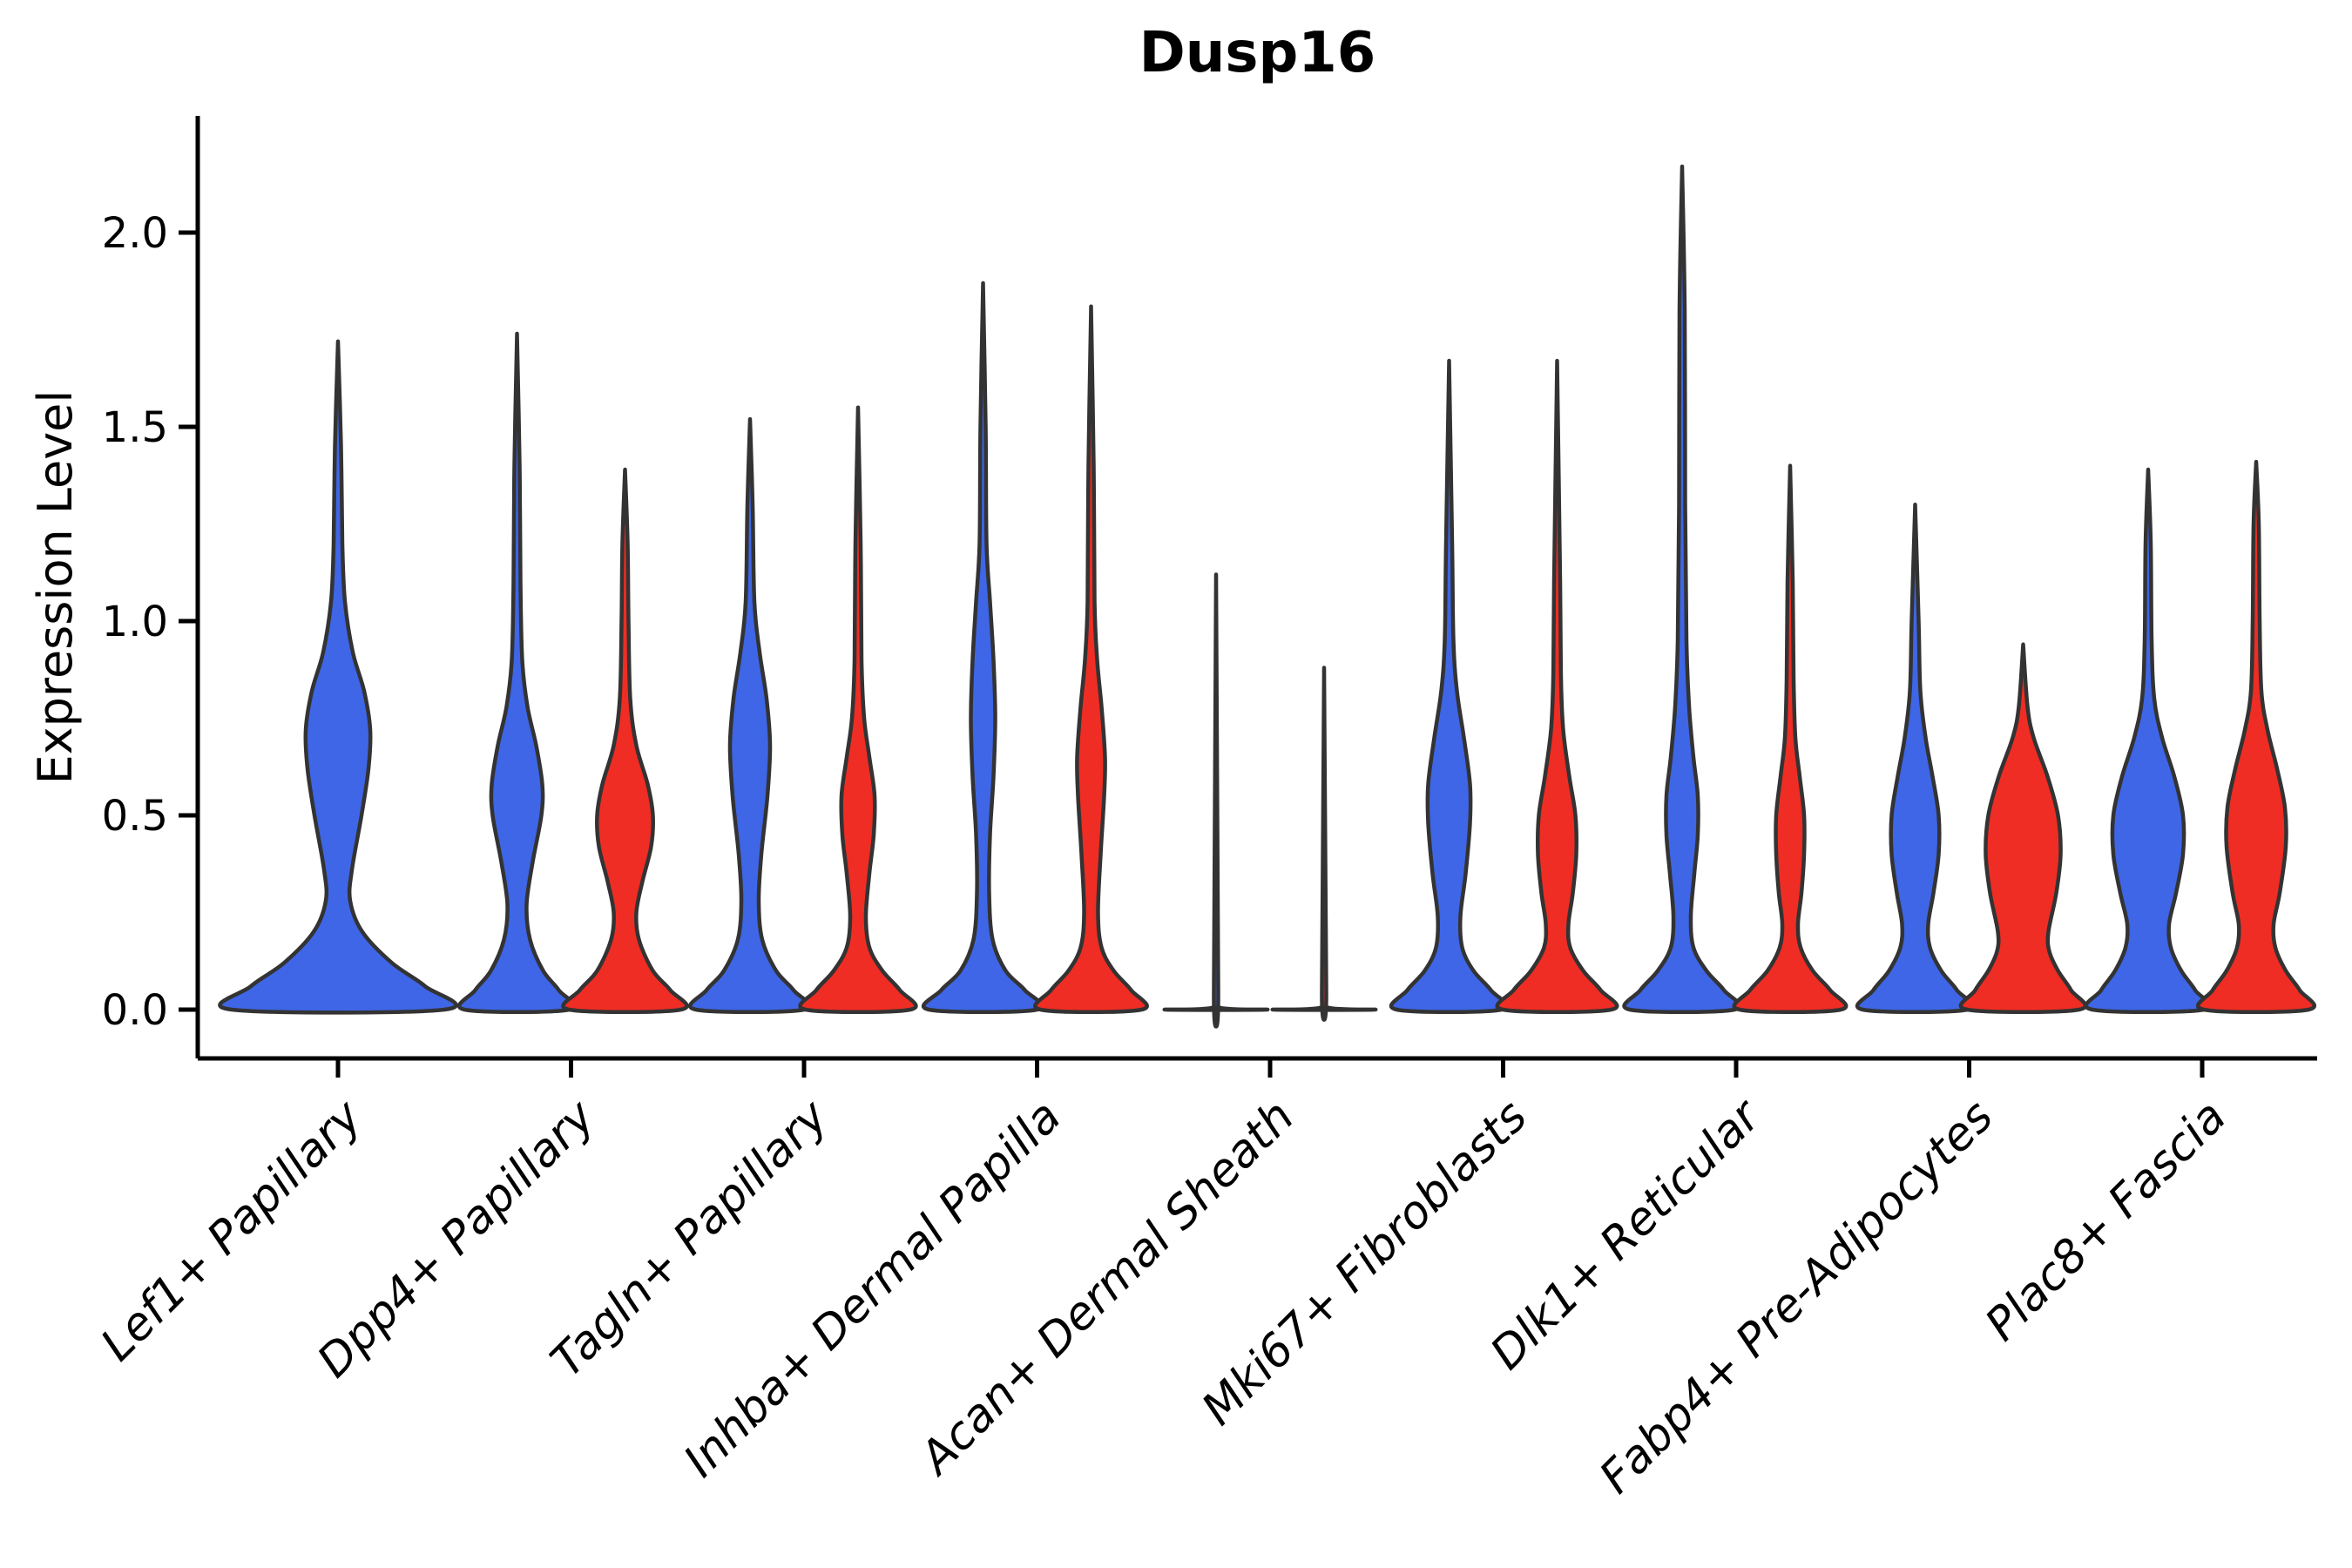 Image resolution: width=2352 pixels, height=1568 pixels. What do you see at coordinates (135, 1011) in the screenshot?
I see `y-tick-label: 0.0` at bounding box center [135, 1011].